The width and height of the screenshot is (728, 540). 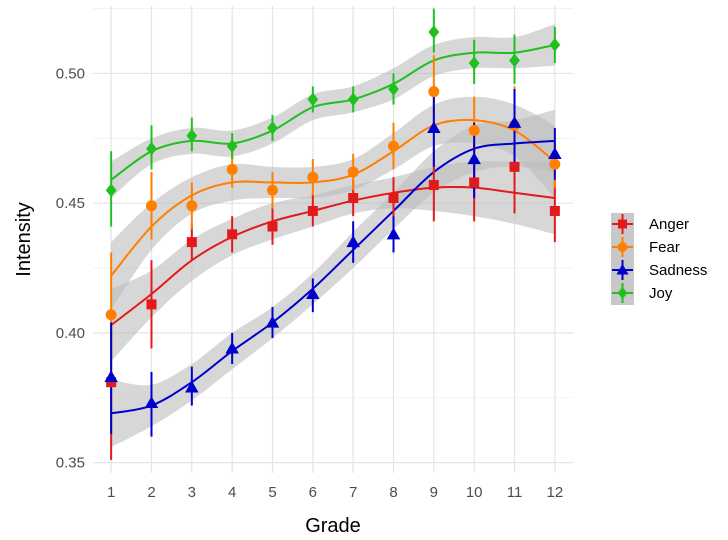 What do you see at coordinates (333, 526) in the screenshot?
I see `x-axis-title: Grade` at bounding box center [333, 526].